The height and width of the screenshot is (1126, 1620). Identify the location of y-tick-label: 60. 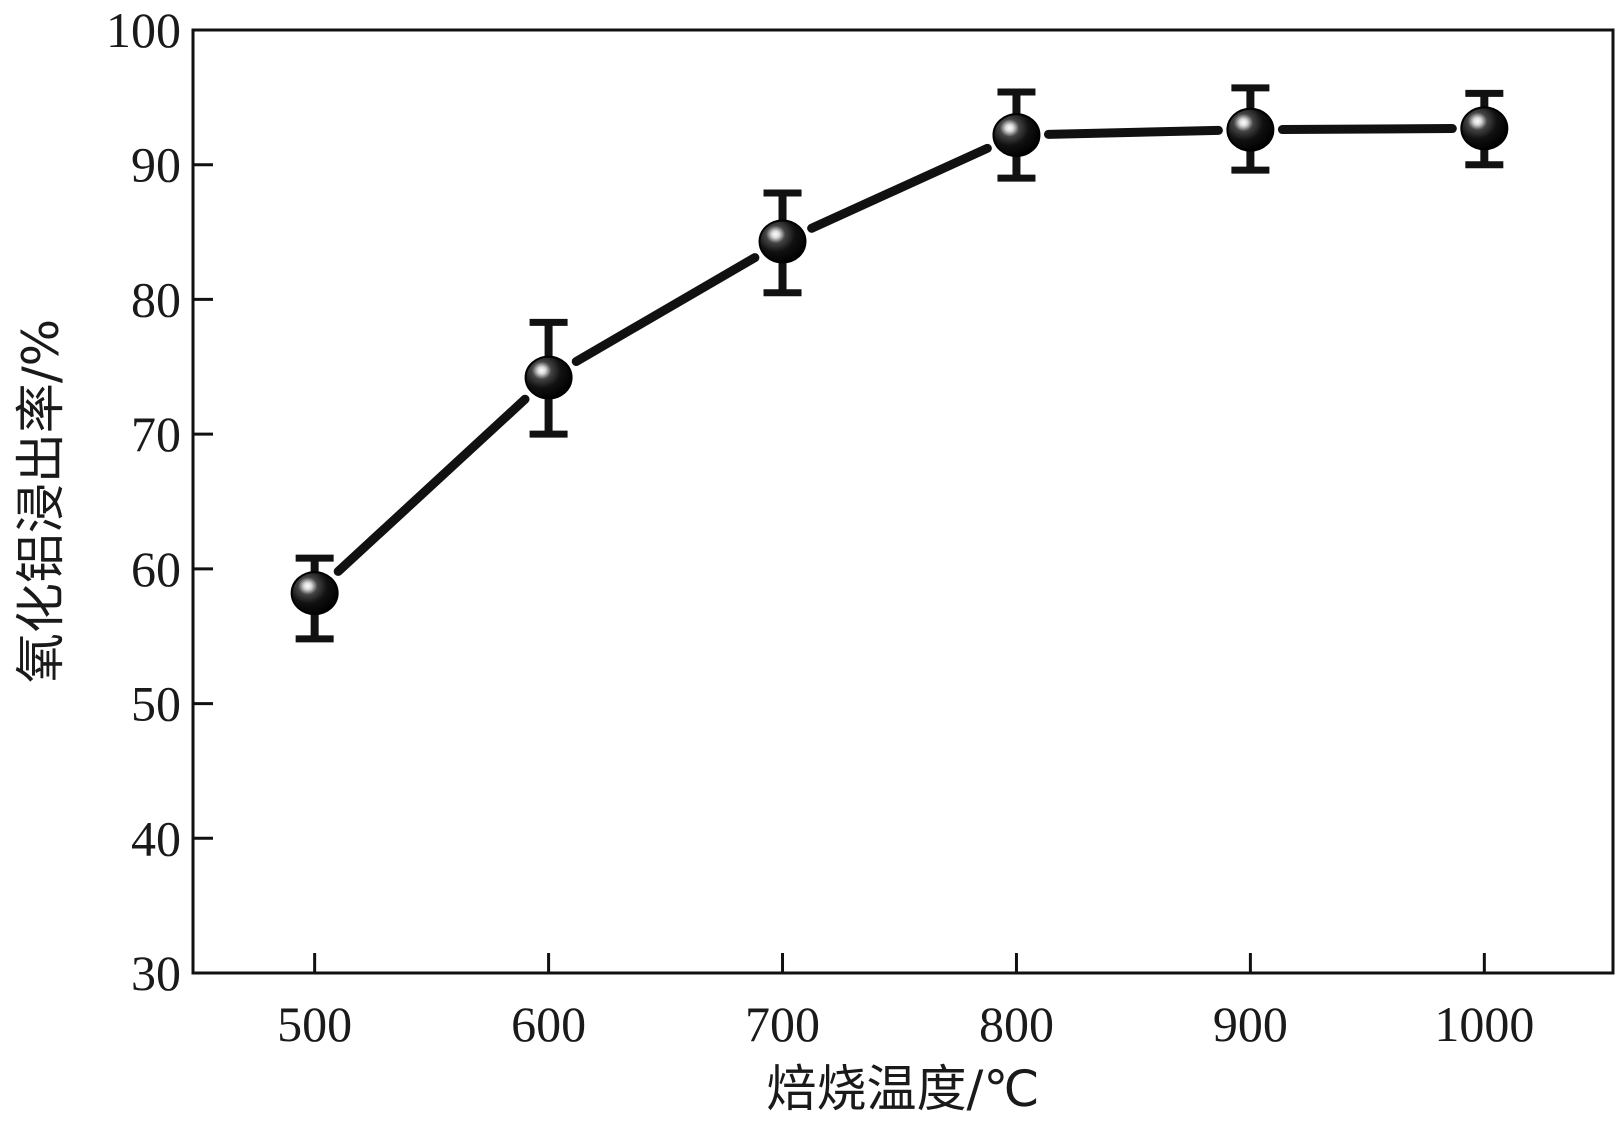
(156, 569).